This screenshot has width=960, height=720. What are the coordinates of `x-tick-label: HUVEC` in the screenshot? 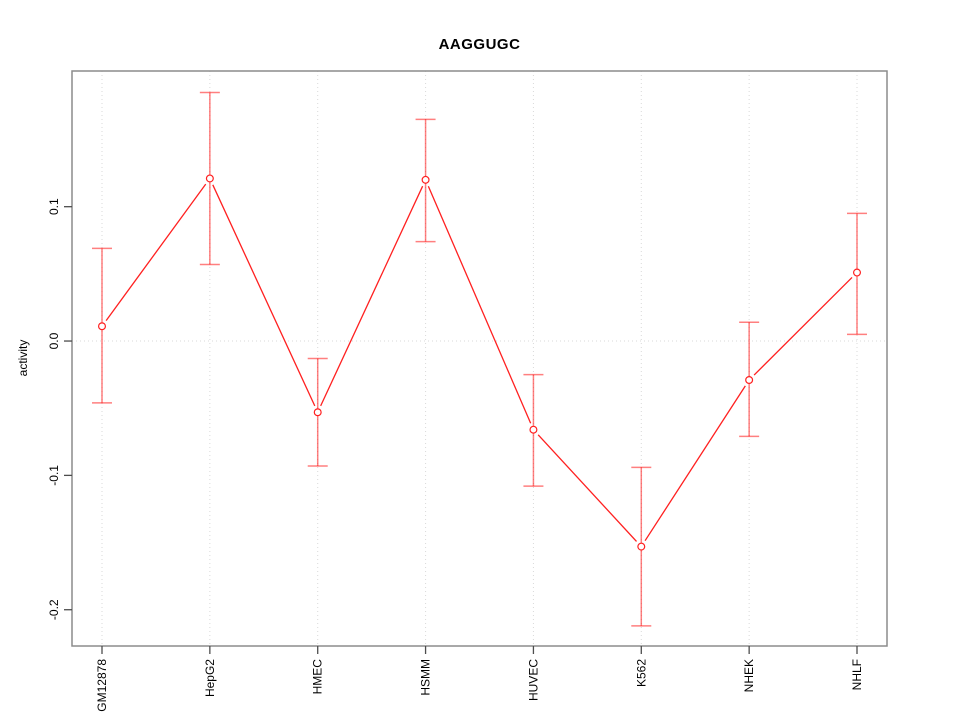 It's located at (533, 680).